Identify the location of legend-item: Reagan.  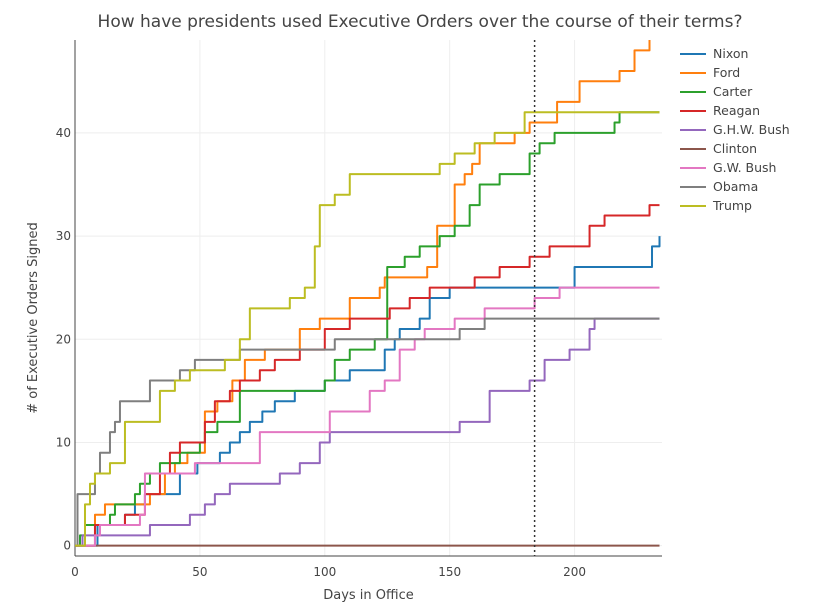
(735, 110).